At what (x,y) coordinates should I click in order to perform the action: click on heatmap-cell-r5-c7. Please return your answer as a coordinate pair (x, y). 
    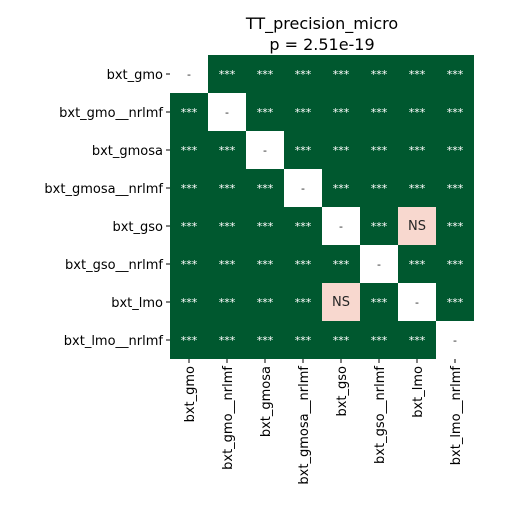
    Looking at the image, I should click on (455, 264).